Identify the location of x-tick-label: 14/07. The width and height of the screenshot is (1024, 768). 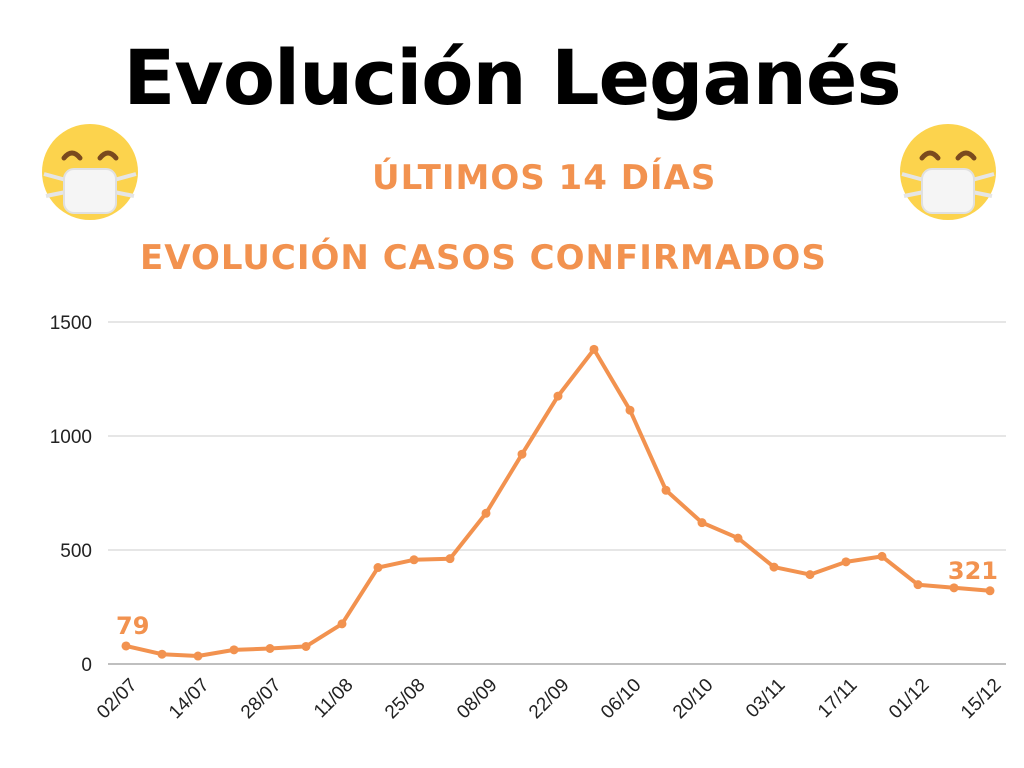
(189, 699).